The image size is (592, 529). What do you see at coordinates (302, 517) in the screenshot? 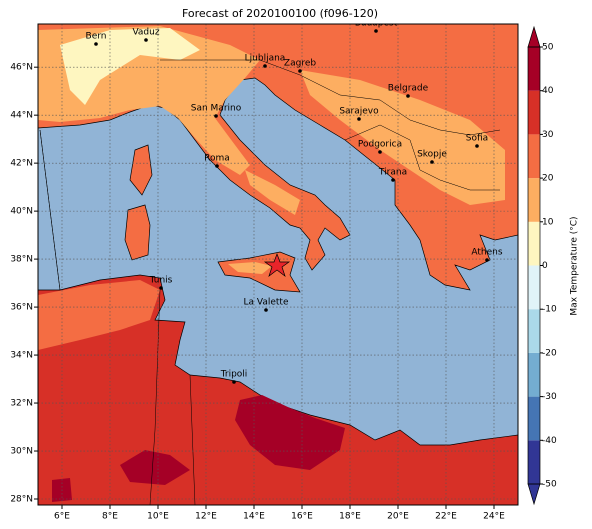
I see `x-tick-label: 16°E` at bounding box center [302, 517].